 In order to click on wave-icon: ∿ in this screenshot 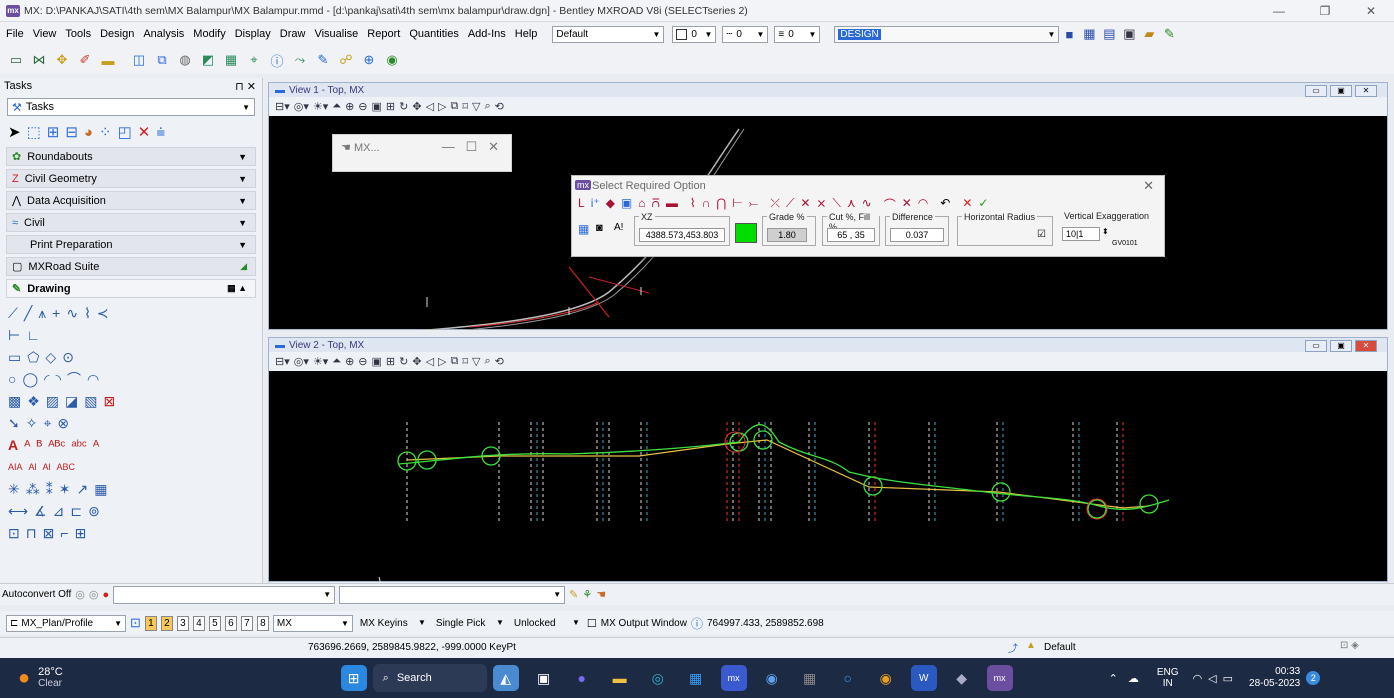, I will do `click(866, 203)`.